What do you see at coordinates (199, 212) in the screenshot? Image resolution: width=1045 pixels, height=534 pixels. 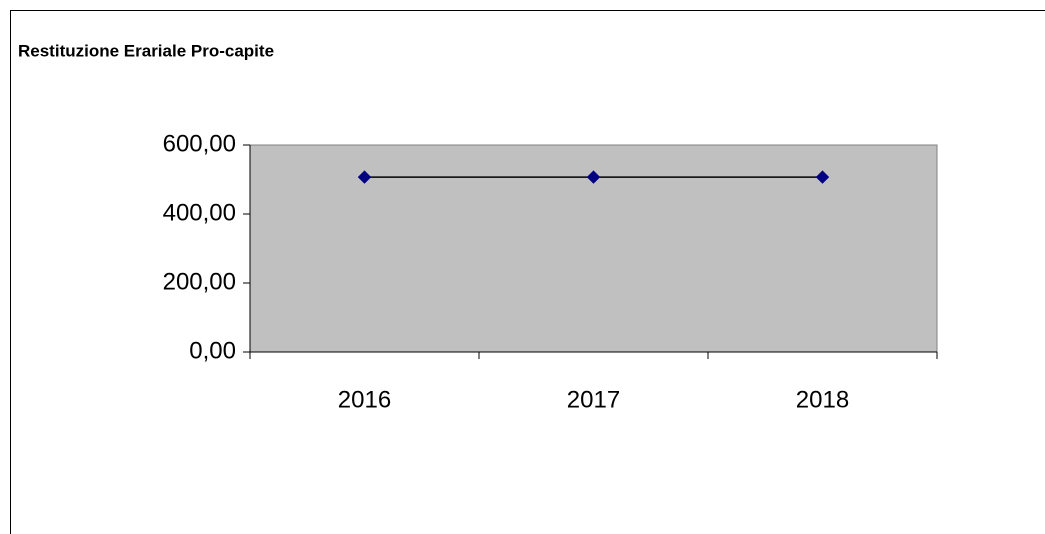 I see `y-tick-label: 400,00` at bounding box center [199, 212].